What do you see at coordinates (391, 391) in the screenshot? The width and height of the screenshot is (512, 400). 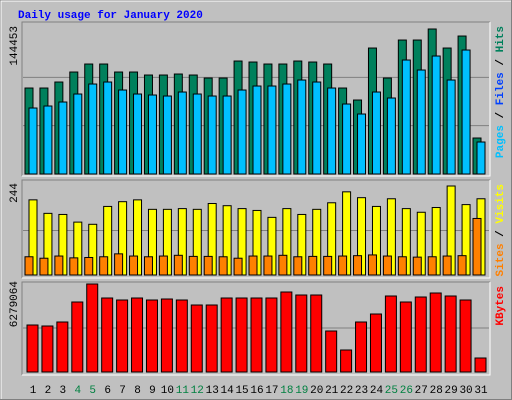 I see `x-tick-label: 25` at bounding box center [391, 391].